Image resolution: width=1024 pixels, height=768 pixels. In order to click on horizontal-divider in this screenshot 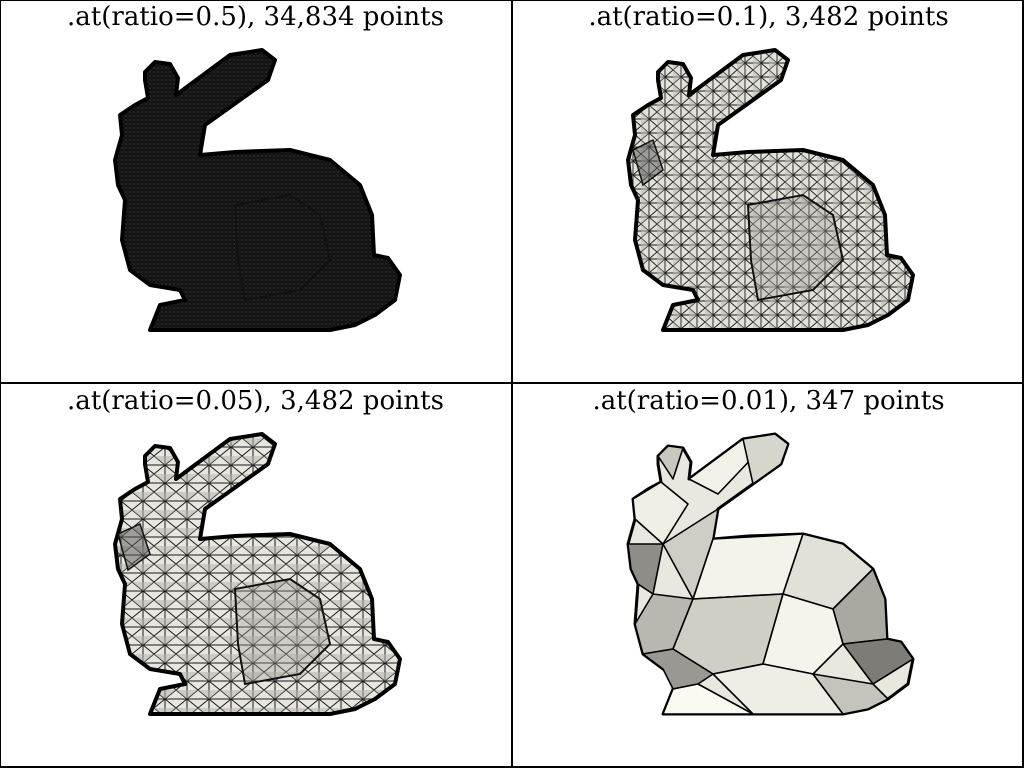, I will do `click(512, 383)`.